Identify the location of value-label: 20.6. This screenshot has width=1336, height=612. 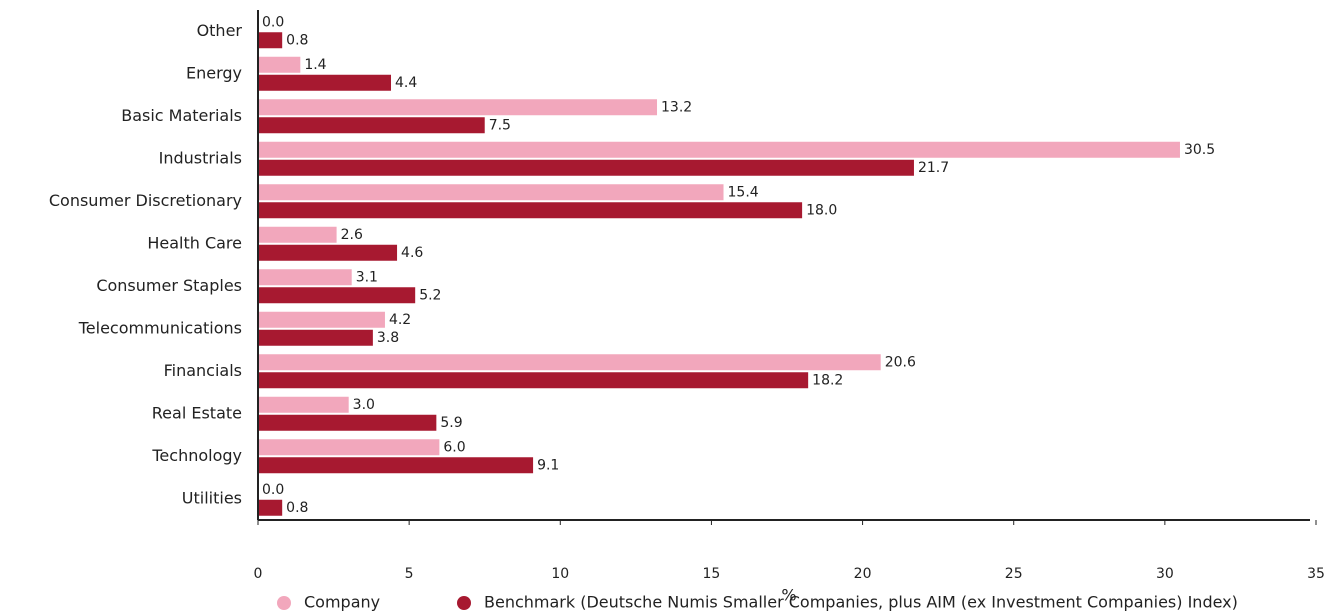
(900, 362).